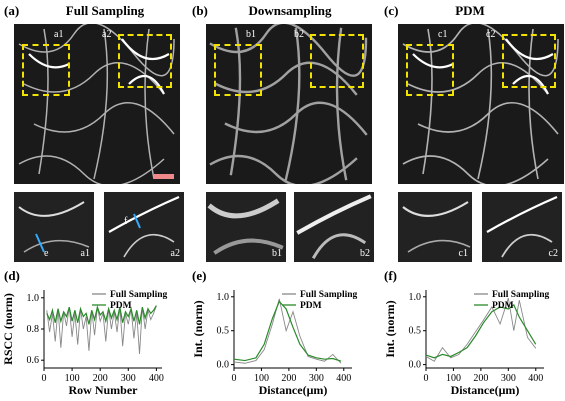 Image resolution: width=565 pixels, height=401 pixels. Describe the element at coordinates (164, 176) in the screenshot. I see `scale-bar` at that location.